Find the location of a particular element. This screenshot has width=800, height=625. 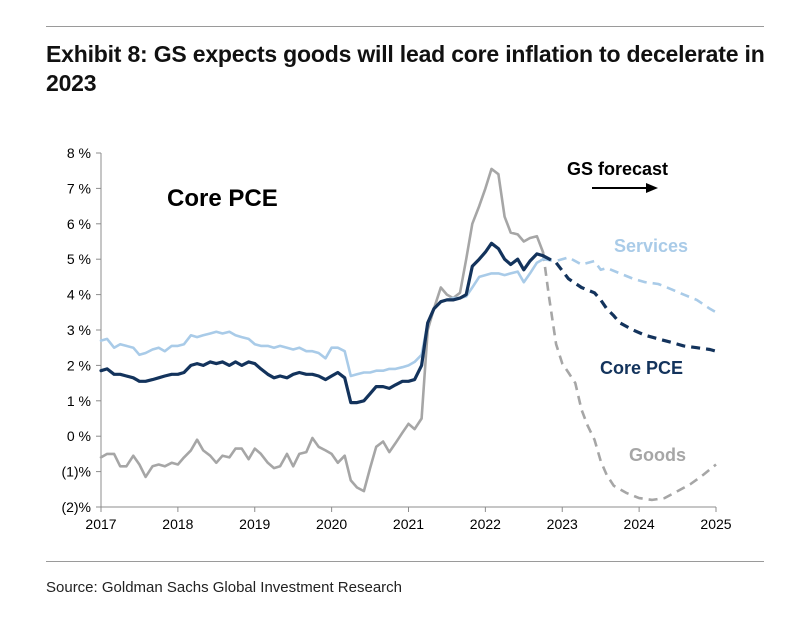

series-line-core-pce is located at coordinates (322, 323).